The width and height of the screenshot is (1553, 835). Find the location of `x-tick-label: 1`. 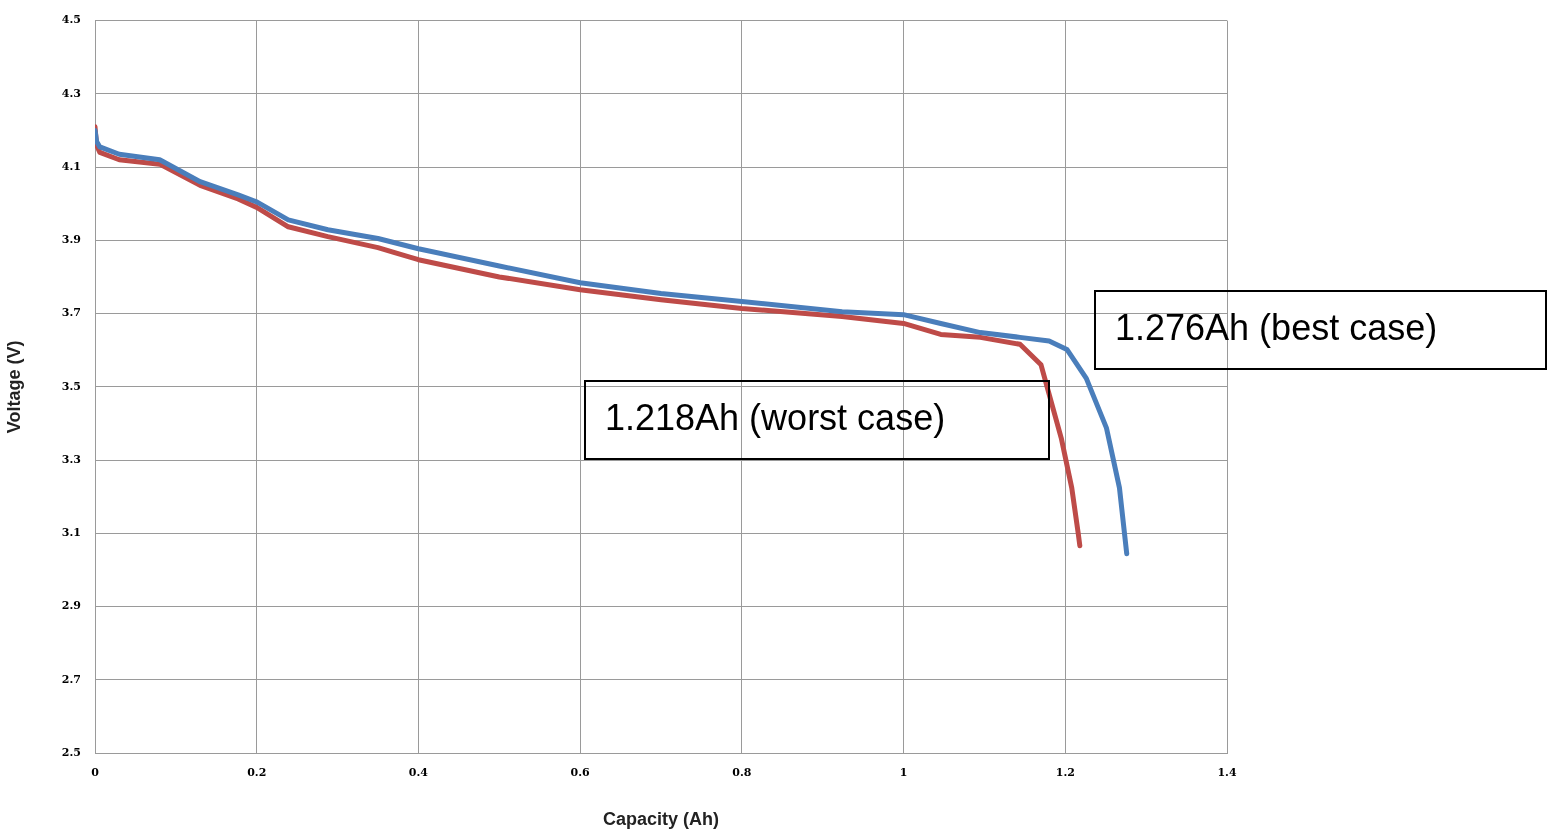

x-tick-label: 1 is located at coordinates (903, 773).